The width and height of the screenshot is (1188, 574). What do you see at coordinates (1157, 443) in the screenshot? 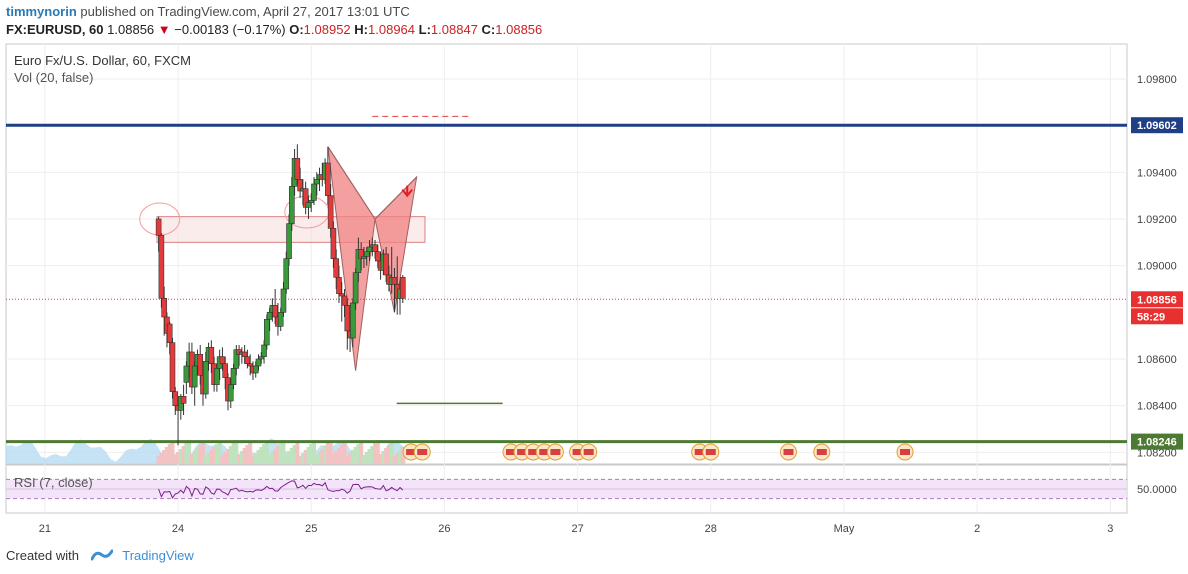
I see `support-label: 1.08246` at bounding box center [1157, 443].